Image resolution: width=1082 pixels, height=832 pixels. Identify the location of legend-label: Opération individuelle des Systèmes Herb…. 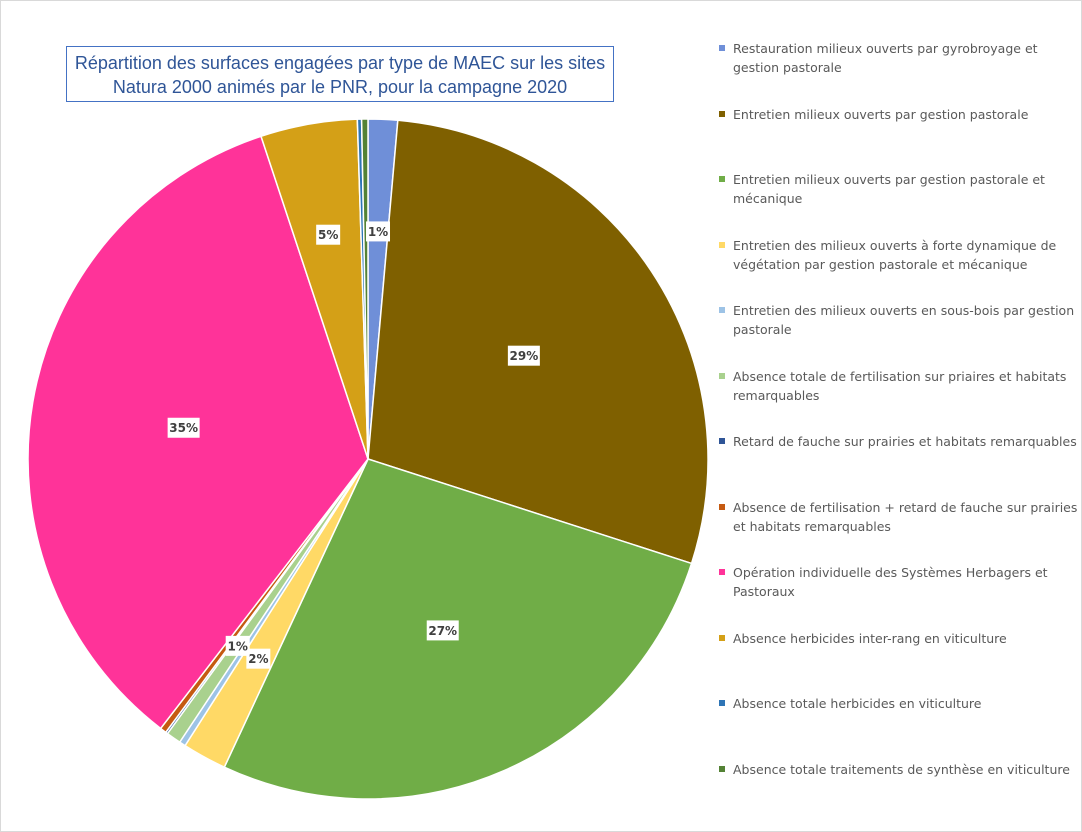
(890, 582).